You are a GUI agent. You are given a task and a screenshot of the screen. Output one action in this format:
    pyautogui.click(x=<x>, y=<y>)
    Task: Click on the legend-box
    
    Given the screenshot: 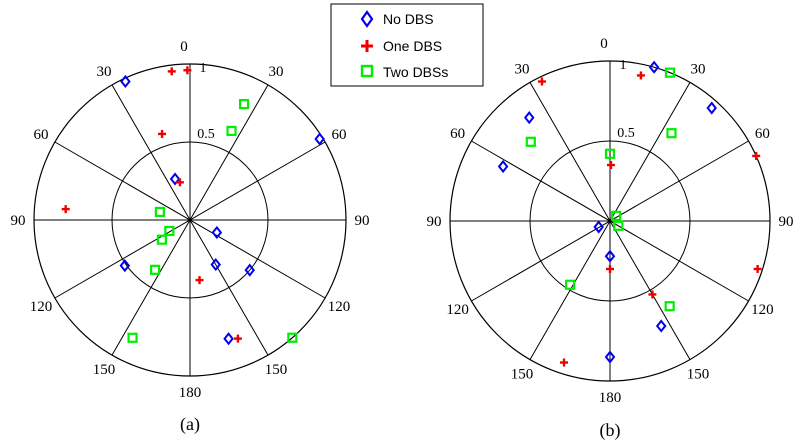 What is the action you would take?
    pyautogui.click(x=407, y=45)
    